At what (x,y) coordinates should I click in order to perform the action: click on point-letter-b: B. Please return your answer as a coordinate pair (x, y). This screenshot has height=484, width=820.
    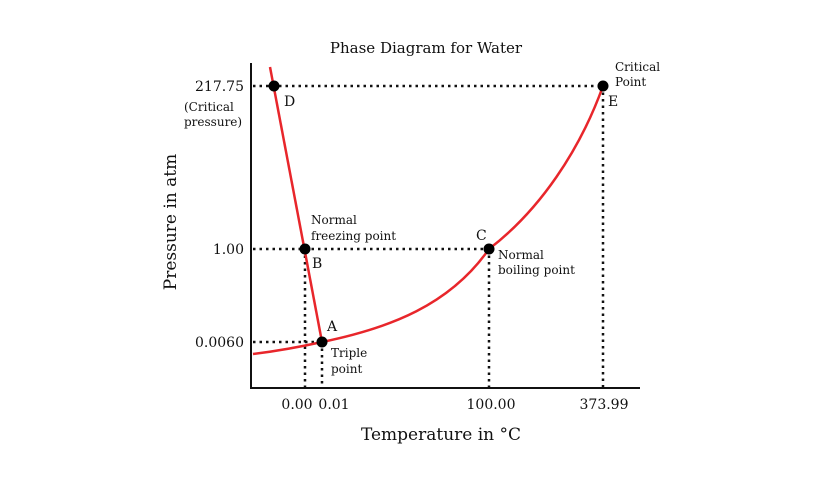
    Looking at the image, I should click on (317, 264).